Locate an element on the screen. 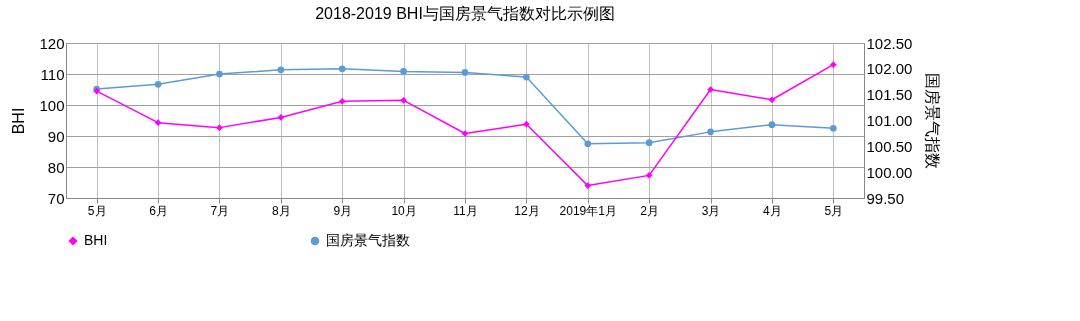  x-tick-label: 8月 is located at coordinates (281, 210).